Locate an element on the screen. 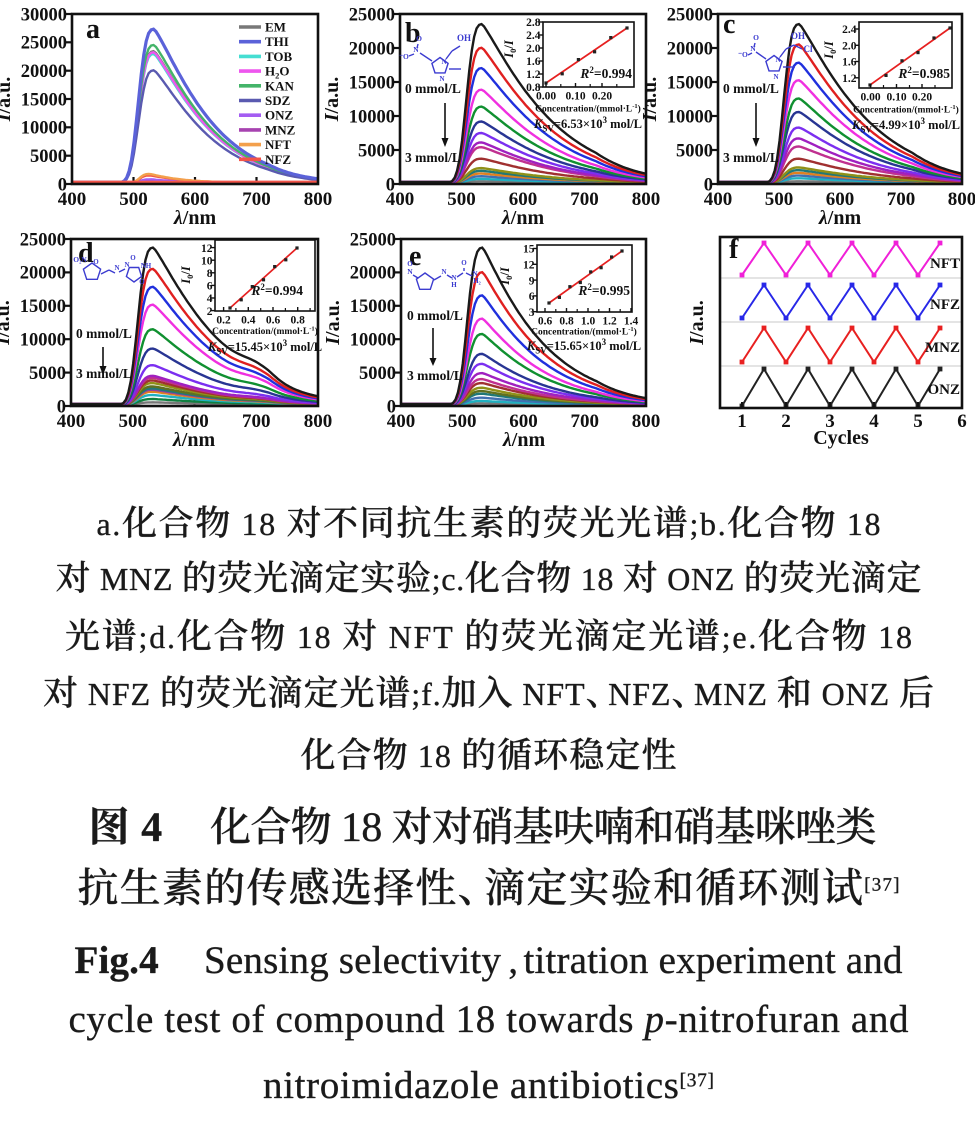 The image size is (975, 1127). svg-text: 3 is located at coordinates (830, 421).